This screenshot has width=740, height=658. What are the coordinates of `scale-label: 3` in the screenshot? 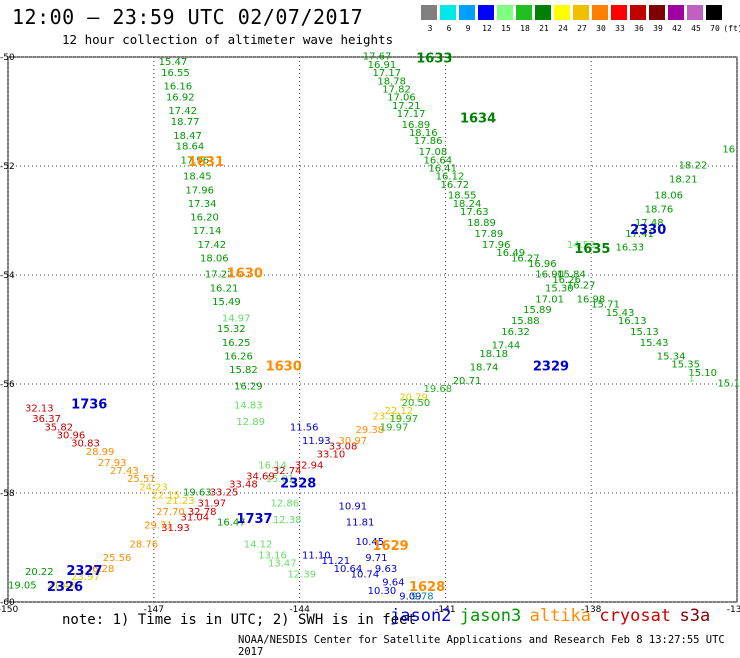 It's located at (430, 28).